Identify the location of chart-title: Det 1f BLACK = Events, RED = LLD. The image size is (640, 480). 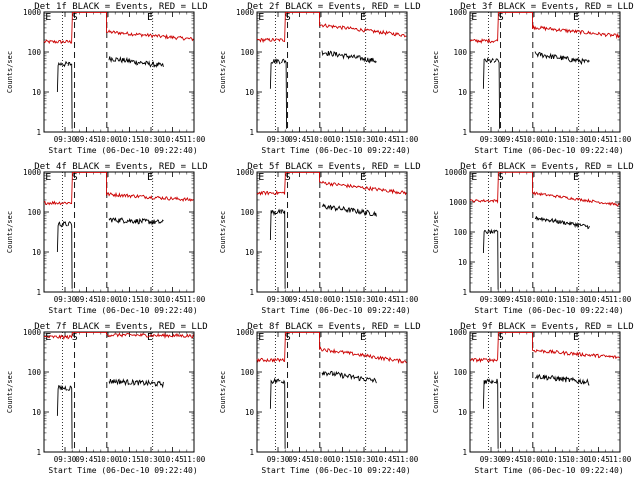
(120, 7).